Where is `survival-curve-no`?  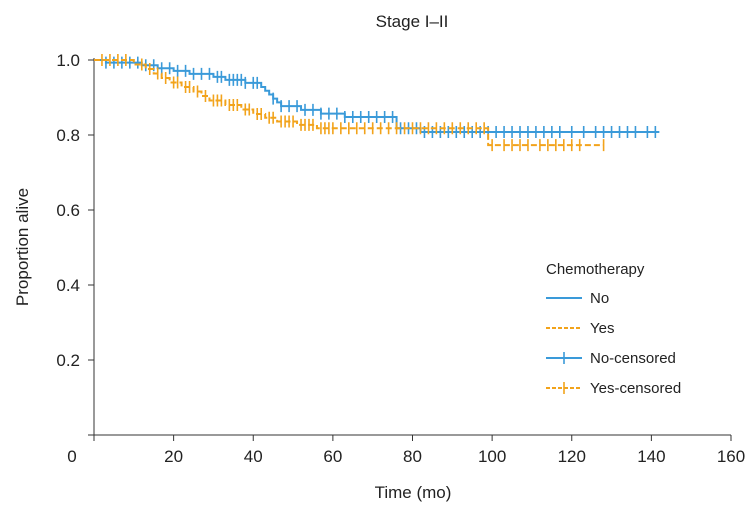
survival-curve-no is located at coordinates (377, 96).